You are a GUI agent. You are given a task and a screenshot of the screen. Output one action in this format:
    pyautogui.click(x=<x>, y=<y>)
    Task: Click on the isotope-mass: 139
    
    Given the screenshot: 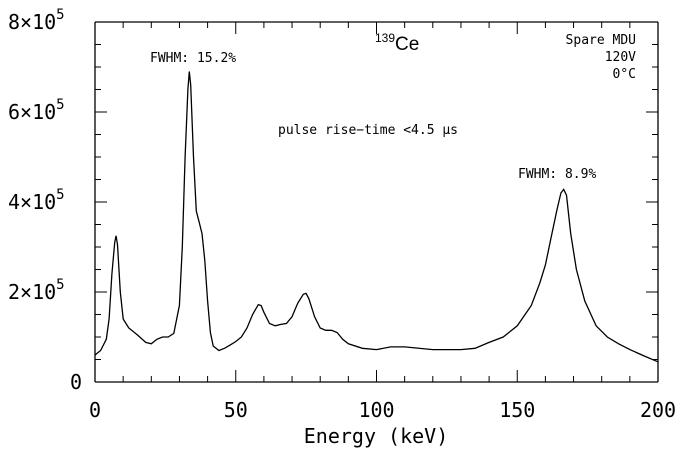 What is the action you would take?
    pyautogui.click(x=385, y=38)
    